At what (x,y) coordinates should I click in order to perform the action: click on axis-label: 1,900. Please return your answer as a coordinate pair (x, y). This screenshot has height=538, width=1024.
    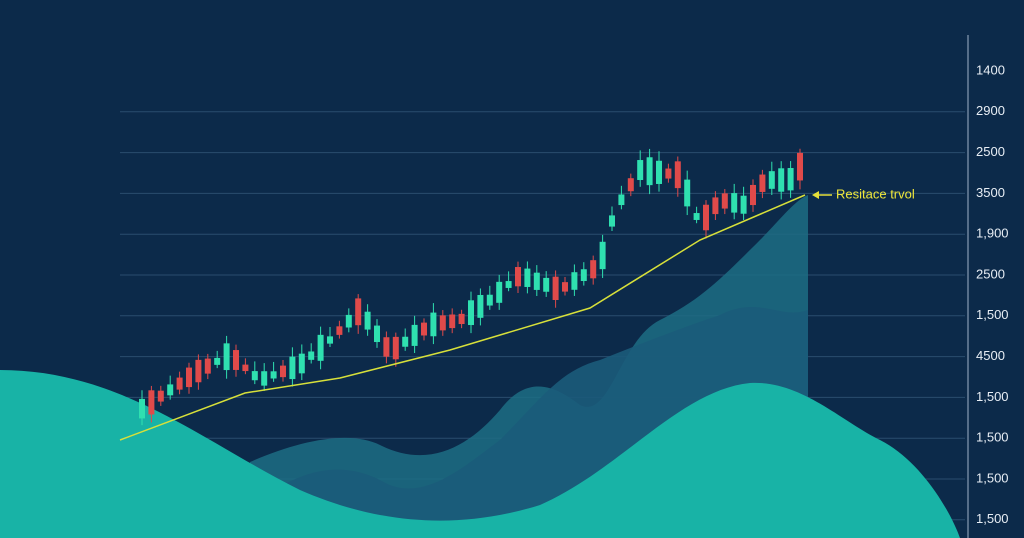
    Looking at the image, I should click on (992, 233).